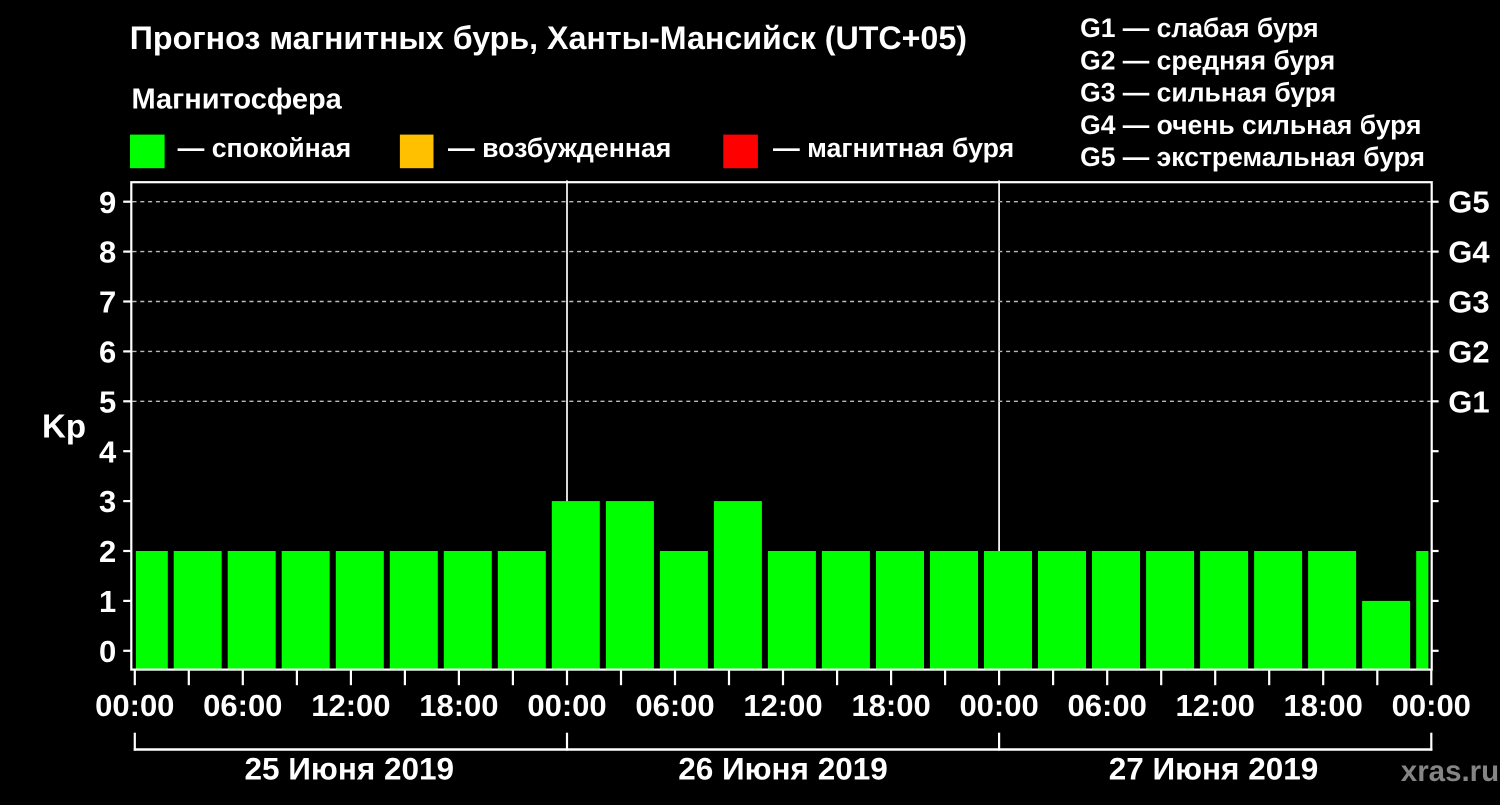 The image size is (1500, 805). What do you see at coordinates (1250, 125) in the screenshot?
I see `svg-text: G4 — очень сильная буря` at bounding box center [1250, 125].